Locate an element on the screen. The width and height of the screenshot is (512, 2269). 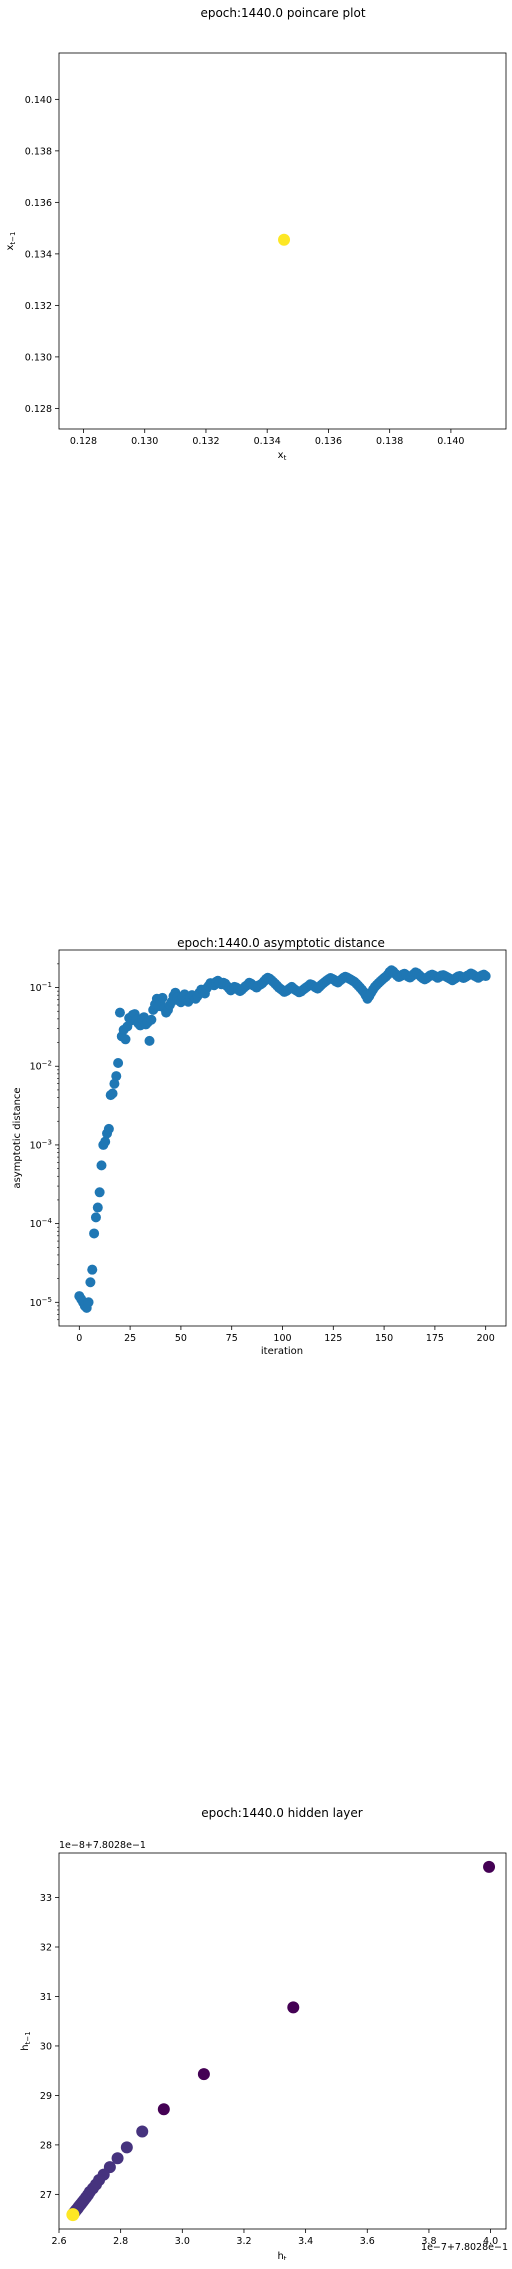
poincare-y-tick-label: 0.128 is located at coordinates (38, 409).